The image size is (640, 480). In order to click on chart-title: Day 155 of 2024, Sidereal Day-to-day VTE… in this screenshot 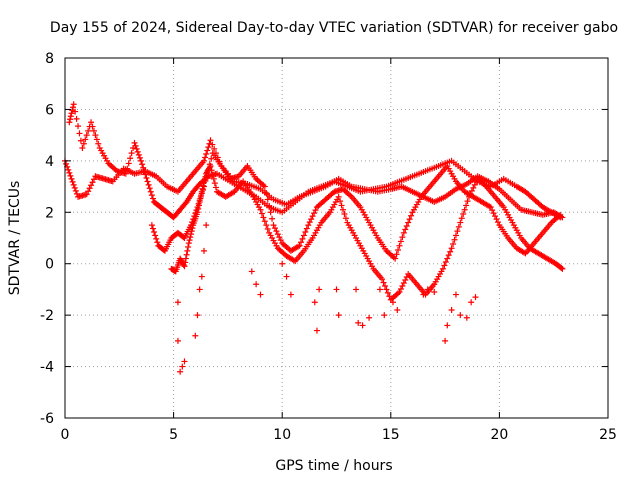, I will do `click(334, 28)`.